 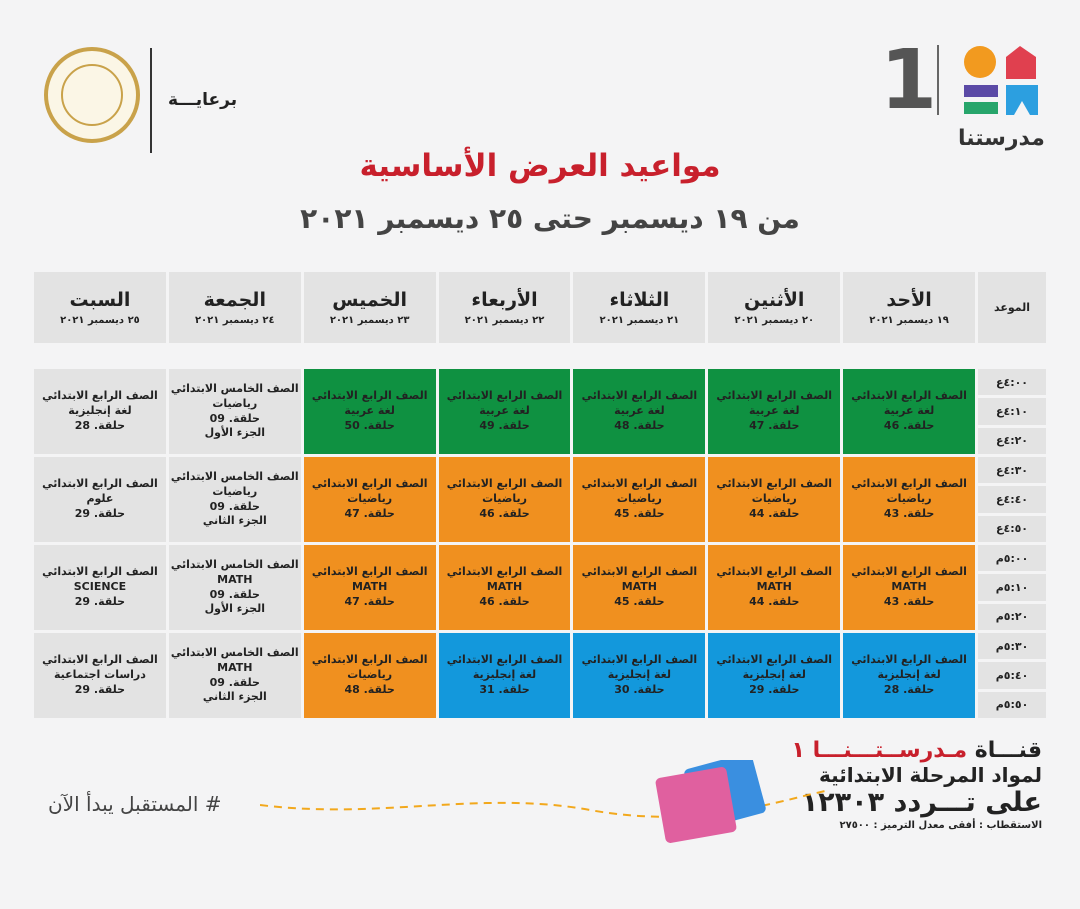 What do you see at coordinates (1012, 411) in the screenshot?
I see `time-slot: ٤:١٠ع` at bounding box center [1012, 411].